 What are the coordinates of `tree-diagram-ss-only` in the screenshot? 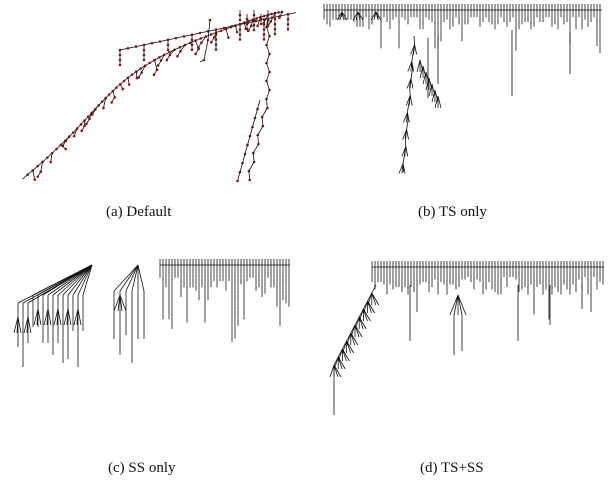 It's located at (151, 313).